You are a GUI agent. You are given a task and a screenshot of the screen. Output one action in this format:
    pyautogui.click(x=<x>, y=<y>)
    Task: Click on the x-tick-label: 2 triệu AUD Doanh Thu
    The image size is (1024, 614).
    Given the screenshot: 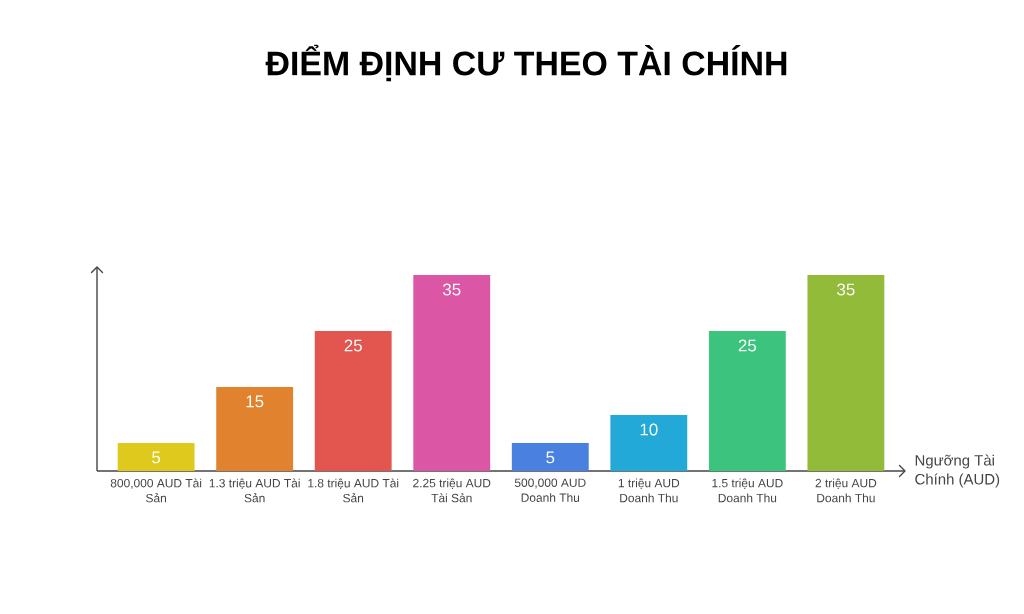 What is the action you would take?
    pyautogui.click(x=846, y=490)
    